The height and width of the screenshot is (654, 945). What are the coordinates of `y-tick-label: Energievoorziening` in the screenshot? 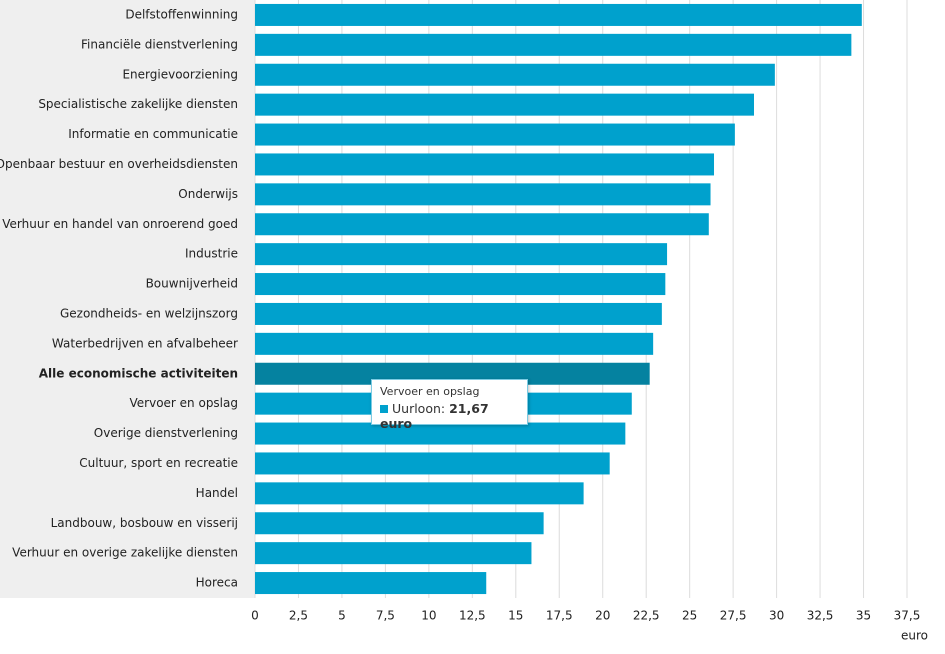 It's located at (180, 74).